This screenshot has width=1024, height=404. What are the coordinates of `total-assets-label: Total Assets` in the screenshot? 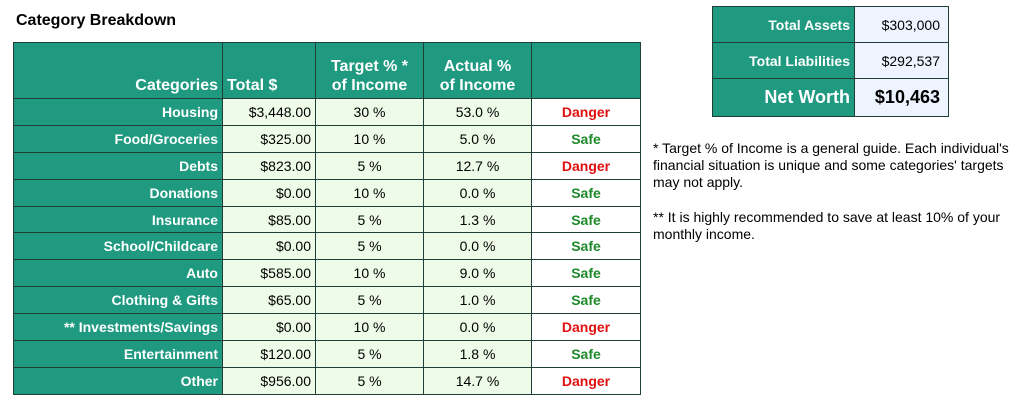 It's located at (783, 24).